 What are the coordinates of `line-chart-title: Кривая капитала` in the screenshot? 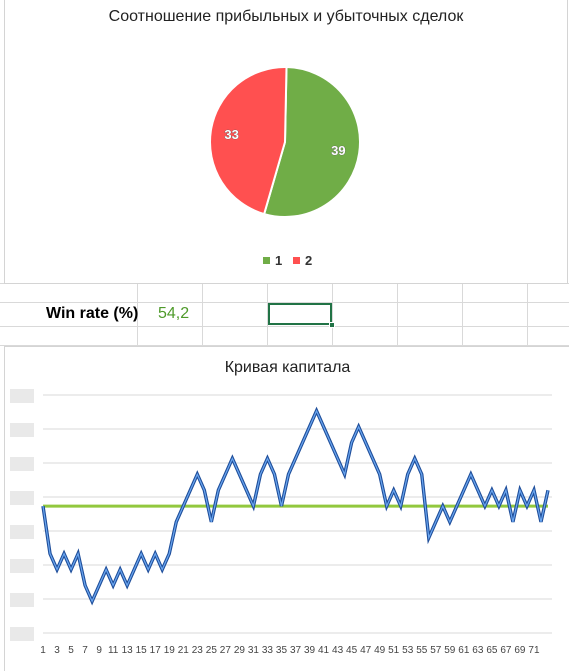 It's located at (287, 367).